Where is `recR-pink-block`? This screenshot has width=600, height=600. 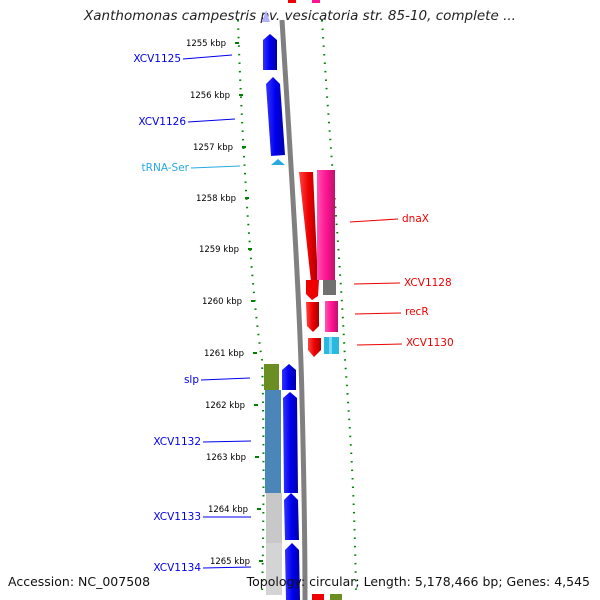
recR-pink-block is located at coordinates (331, 316).